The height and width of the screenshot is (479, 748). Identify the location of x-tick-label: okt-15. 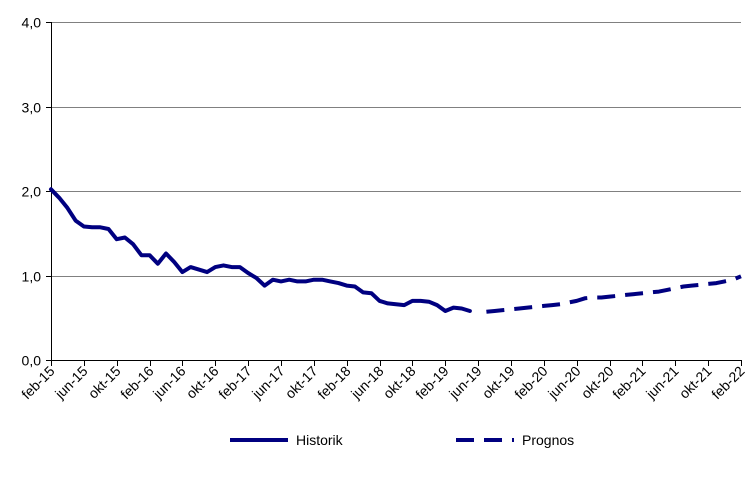
(104, 382).